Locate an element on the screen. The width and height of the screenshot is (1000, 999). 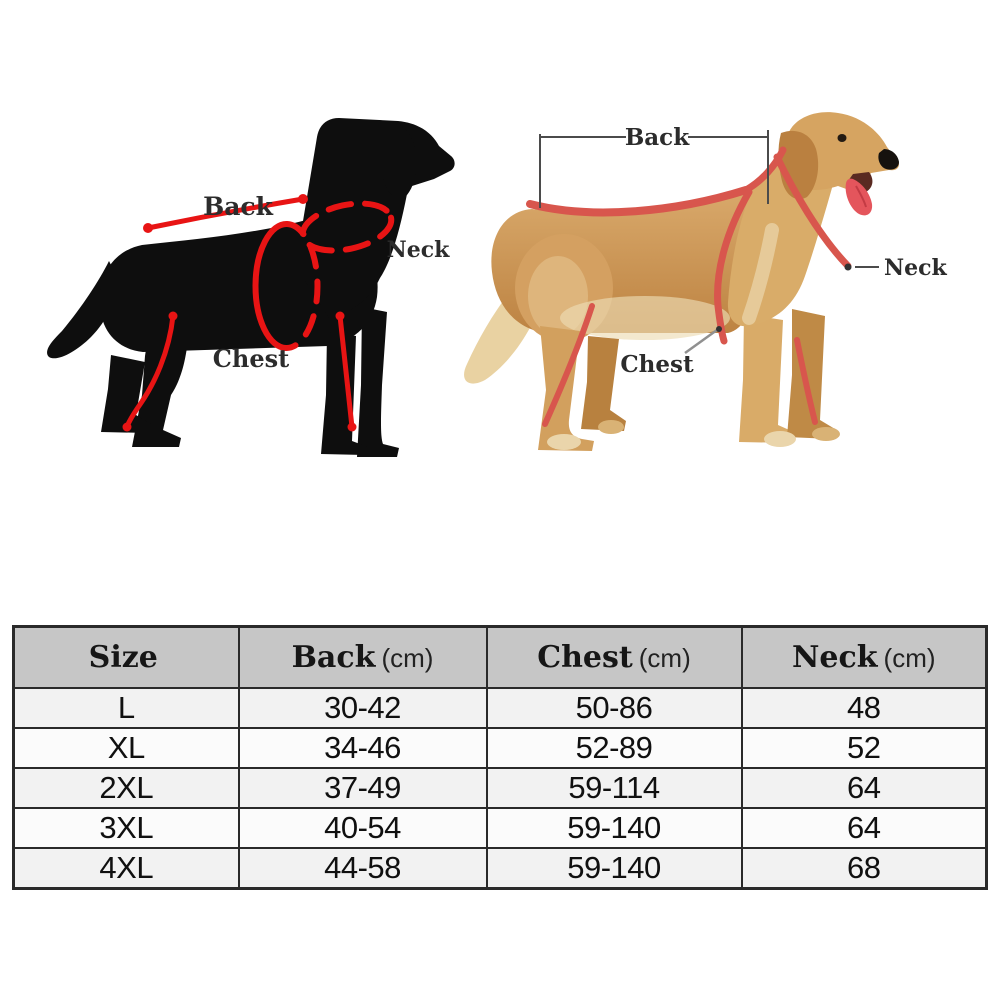
chest-cell: 50-86 is located at coordinates (614, 708).